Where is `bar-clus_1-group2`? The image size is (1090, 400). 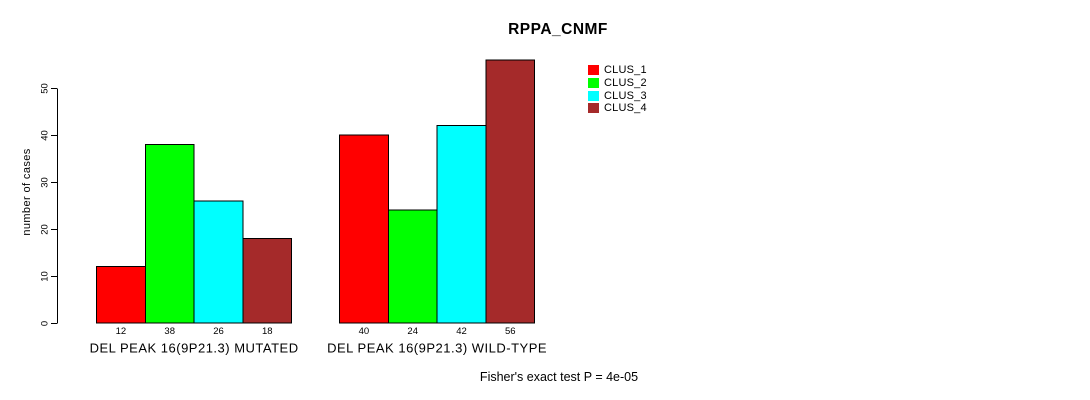
bar-clus_1-group2 is located at coordinates (364, 229).